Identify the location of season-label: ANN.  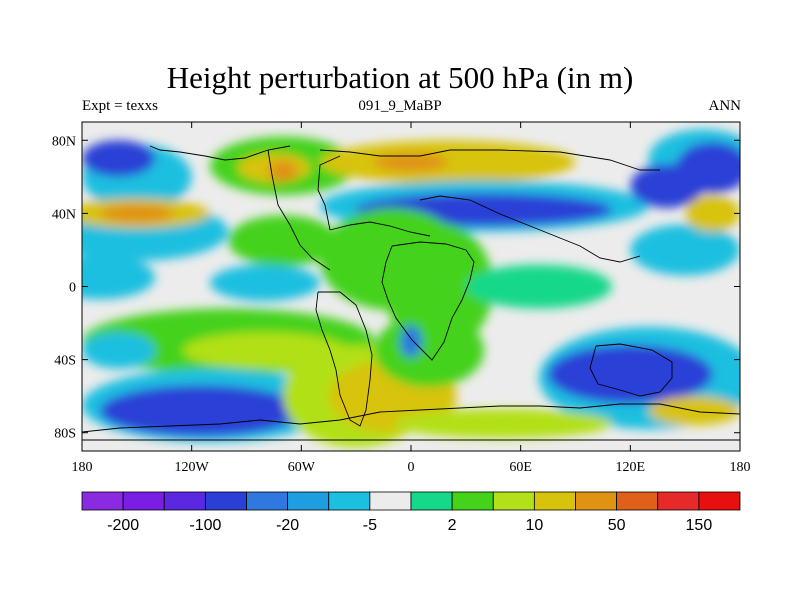
(725, 106).